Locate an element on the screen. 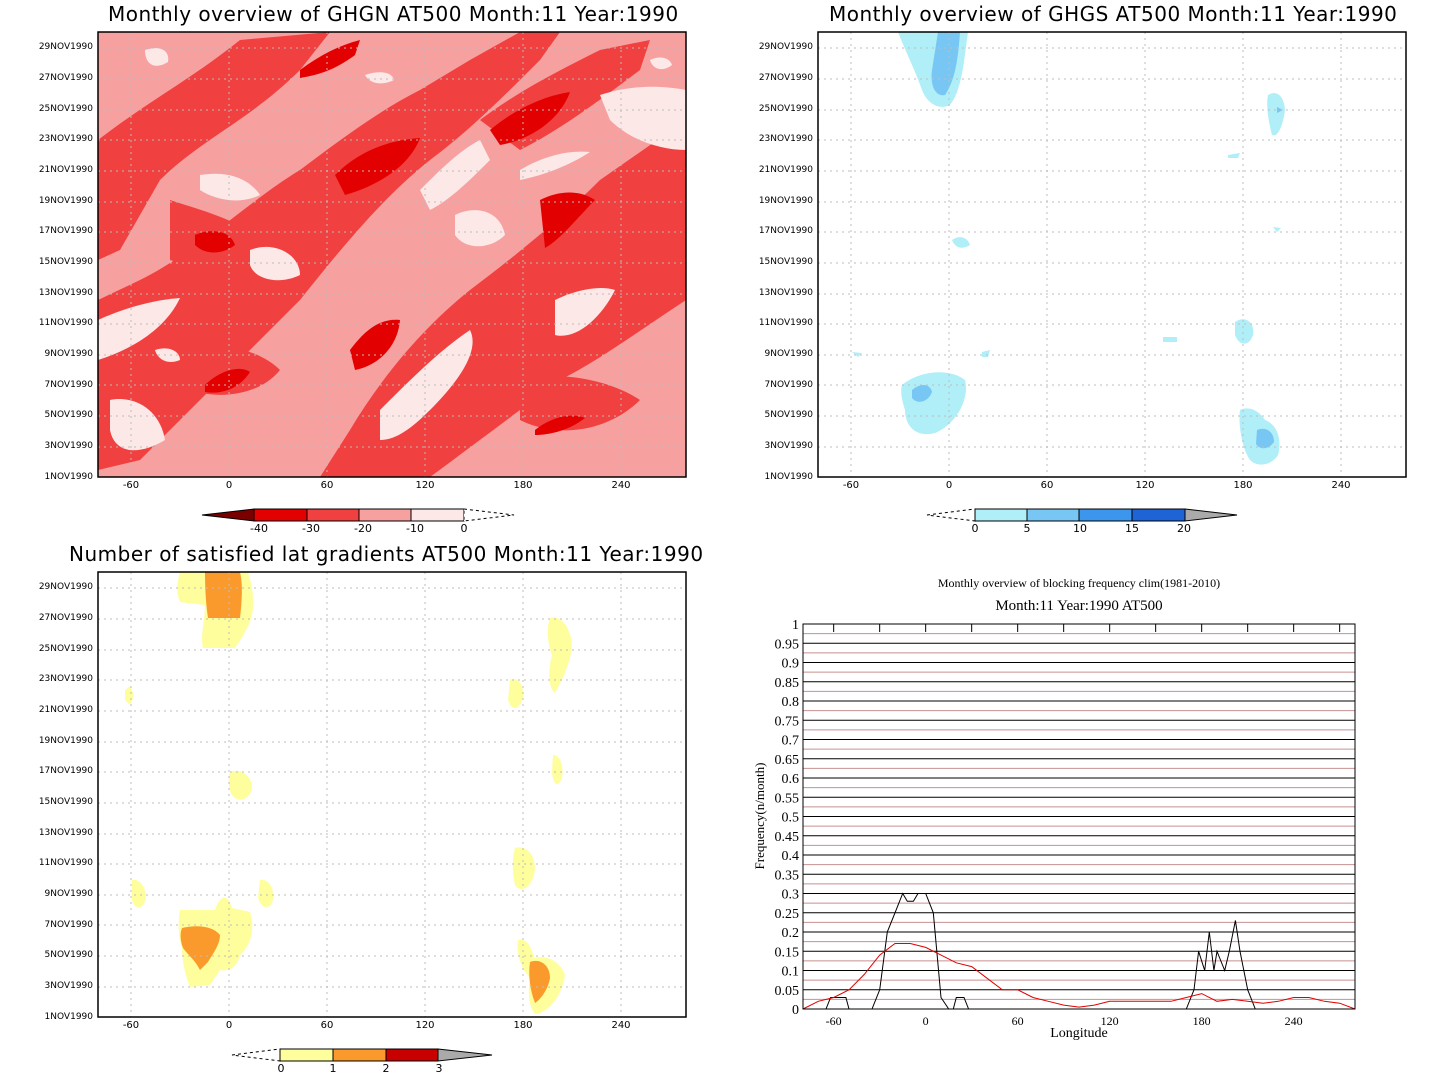  freq-series is located at coordinates (1079, 951).